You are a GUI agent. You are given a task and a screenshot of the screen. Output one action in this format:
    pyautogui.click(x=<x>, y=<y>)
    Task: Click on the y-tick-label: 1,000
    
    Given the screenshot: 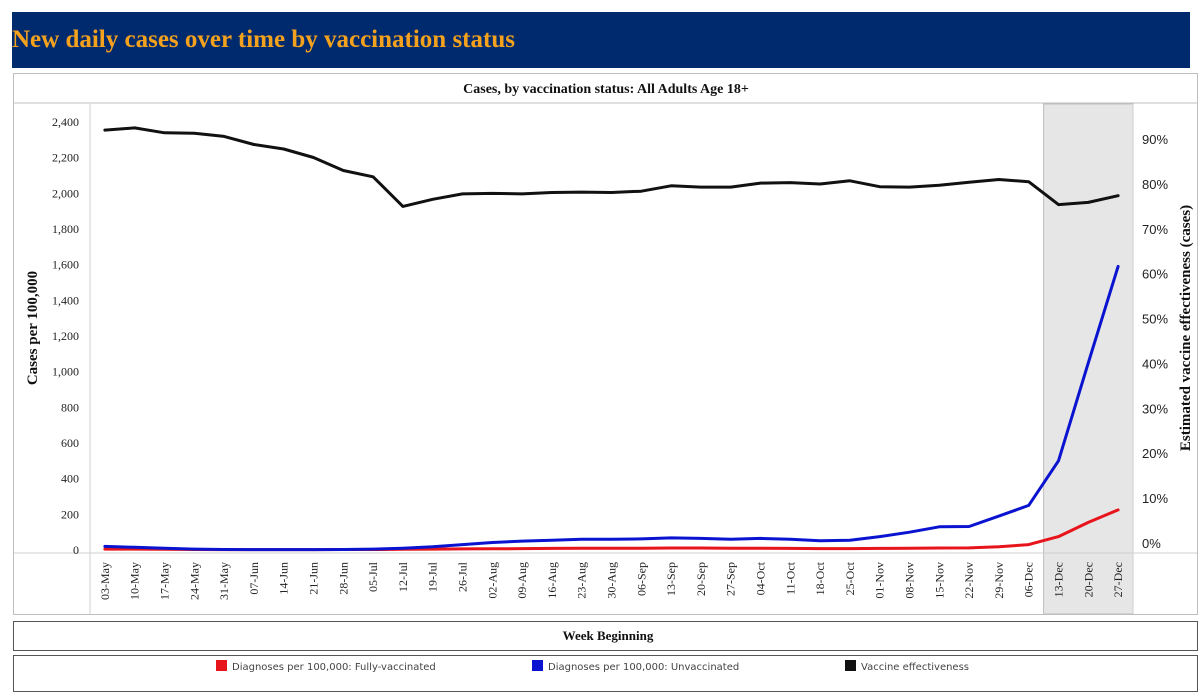 What is the action you would take?
    pyautogui.click(x=65, y=372)
    